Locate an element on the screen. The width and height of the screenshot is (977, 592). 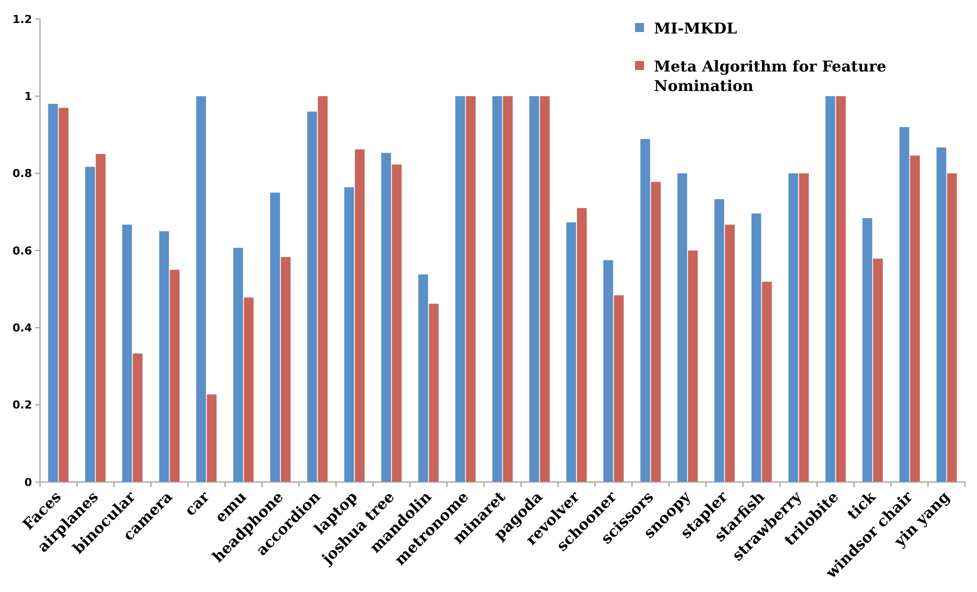
x-tick-label: car is located at coordinates (197, 503).